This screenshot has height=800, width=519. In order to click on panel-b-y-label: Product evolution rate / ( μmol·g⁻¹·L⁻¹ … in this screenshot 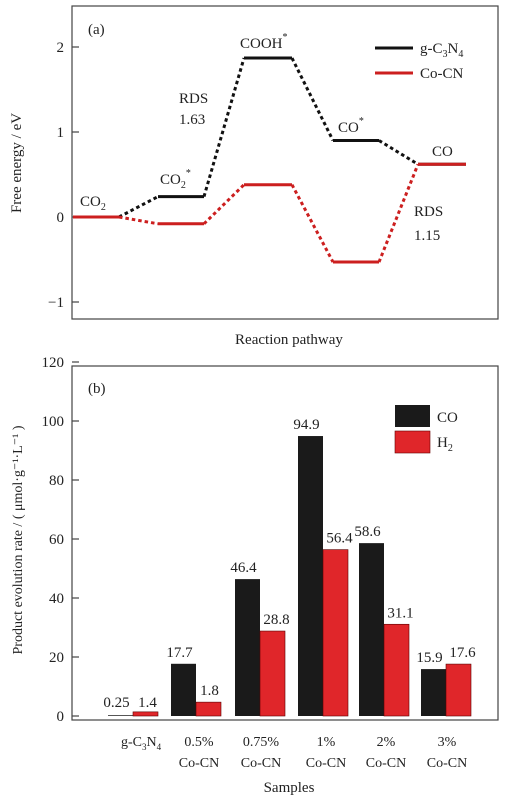, I will do `click(18, 539)`.